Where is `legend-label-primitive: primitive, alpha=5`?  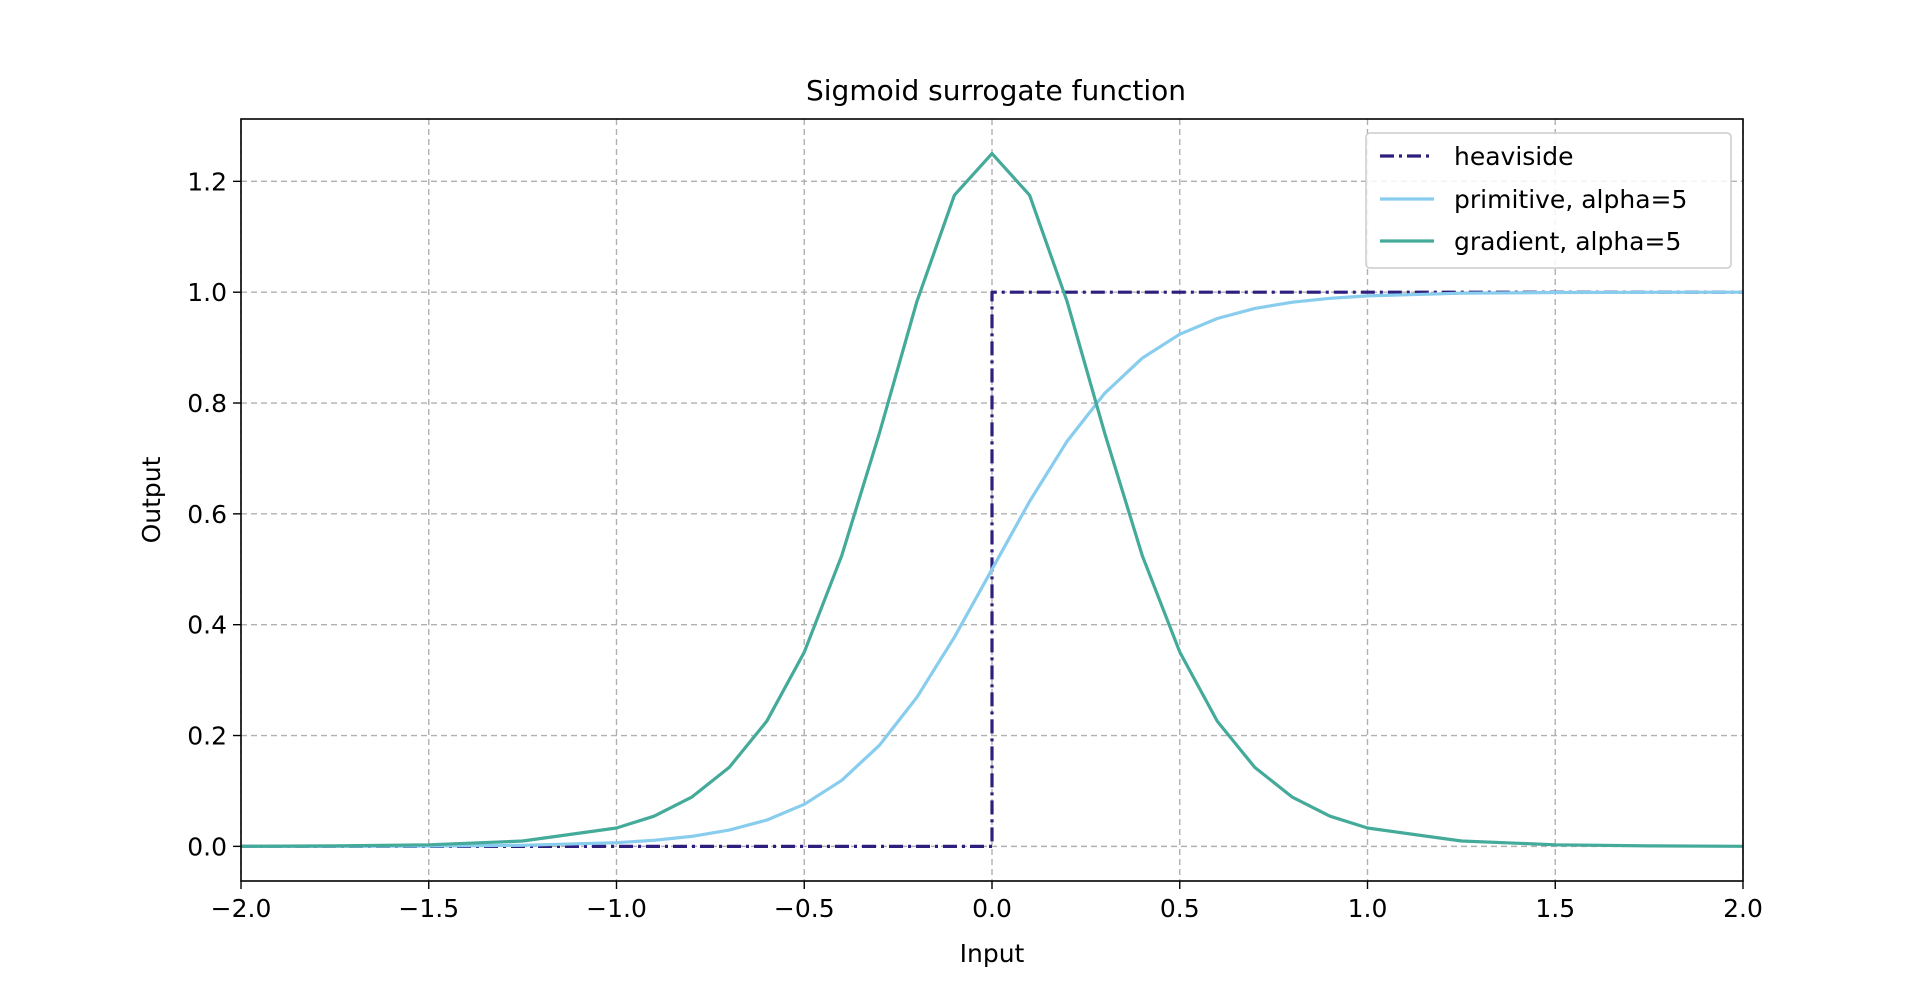 legend-label-primitive: primitive, alpha=5 is located at coordinates (1570, 199).